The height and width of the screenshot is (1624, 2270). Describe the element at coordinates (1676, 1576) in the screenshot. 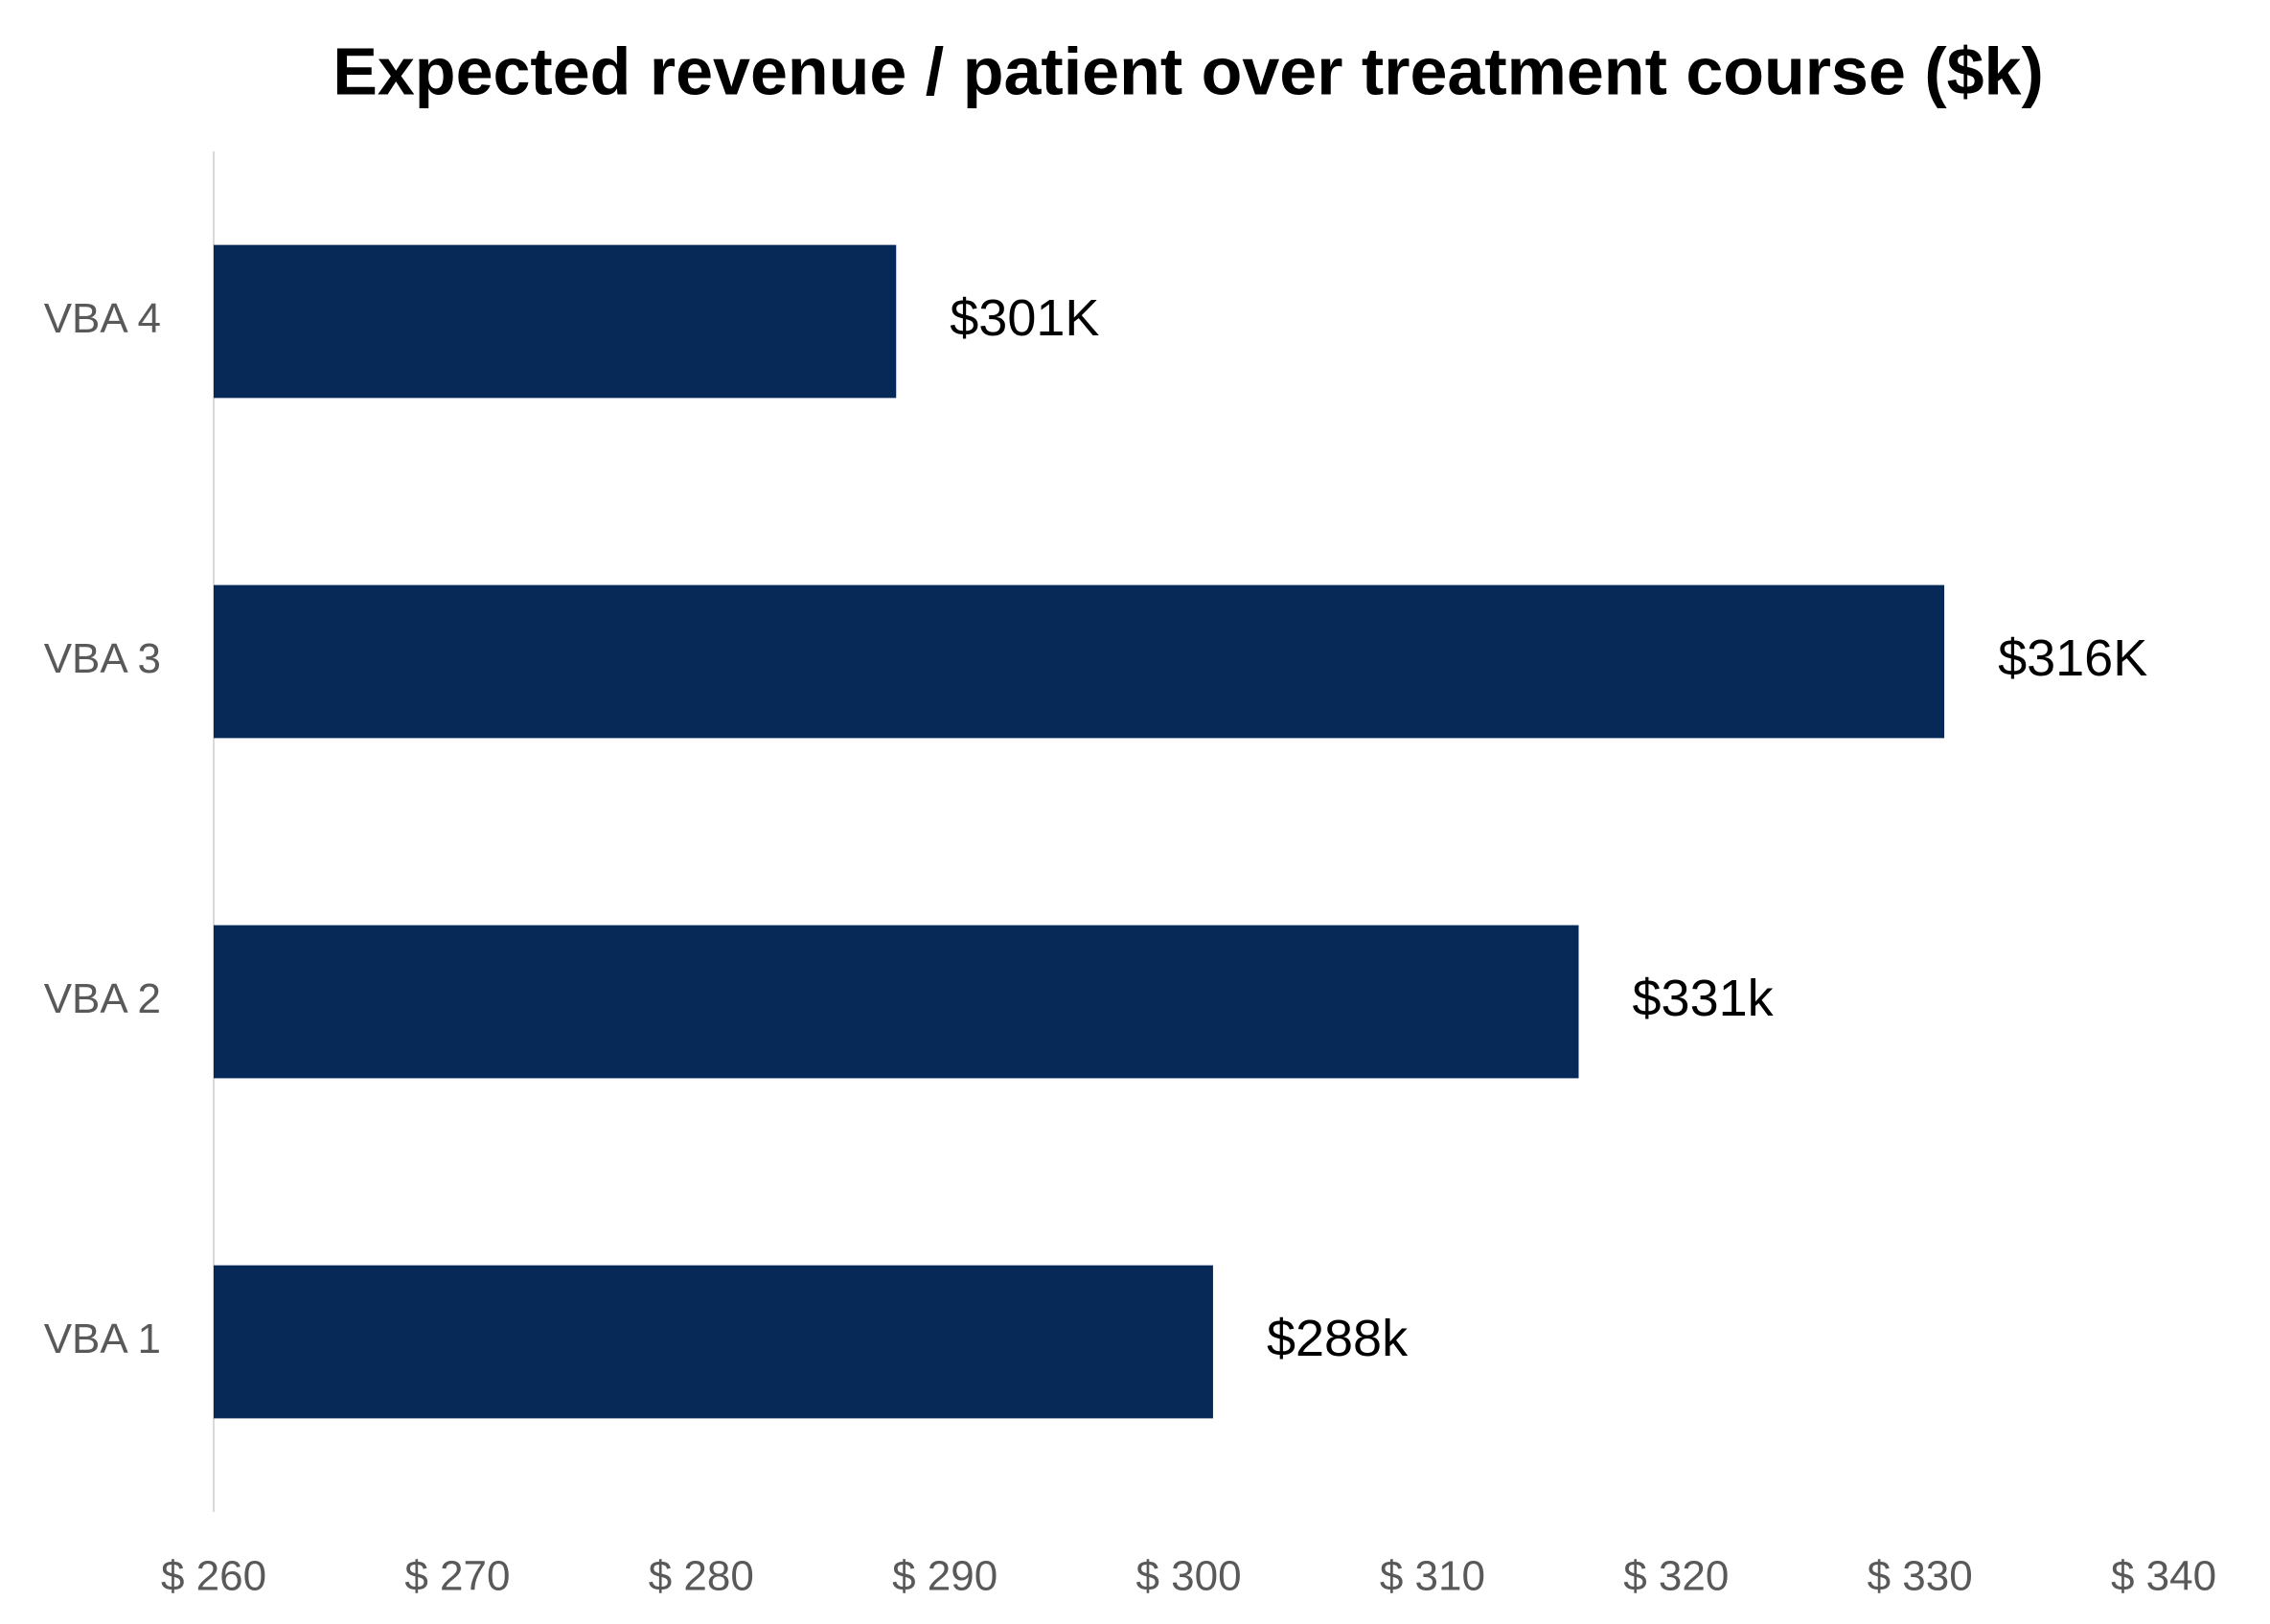

I see `x-tick-label: $ 320` at that location.